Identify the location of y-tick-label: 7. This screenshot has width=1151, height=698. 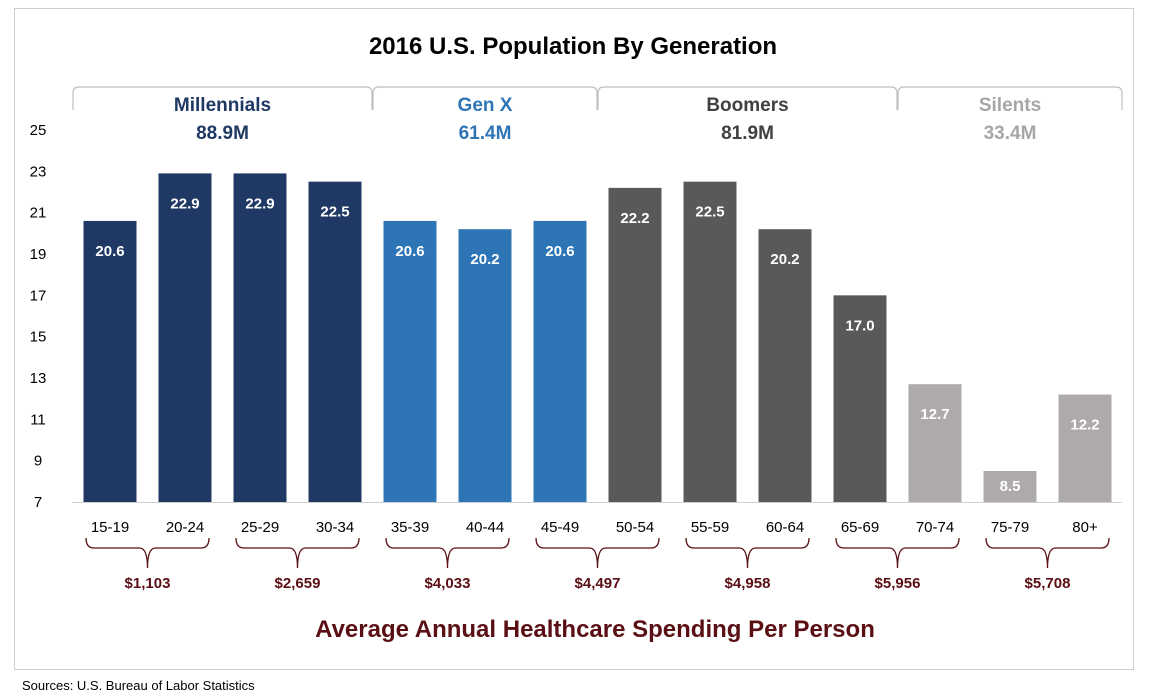
(38, 502).